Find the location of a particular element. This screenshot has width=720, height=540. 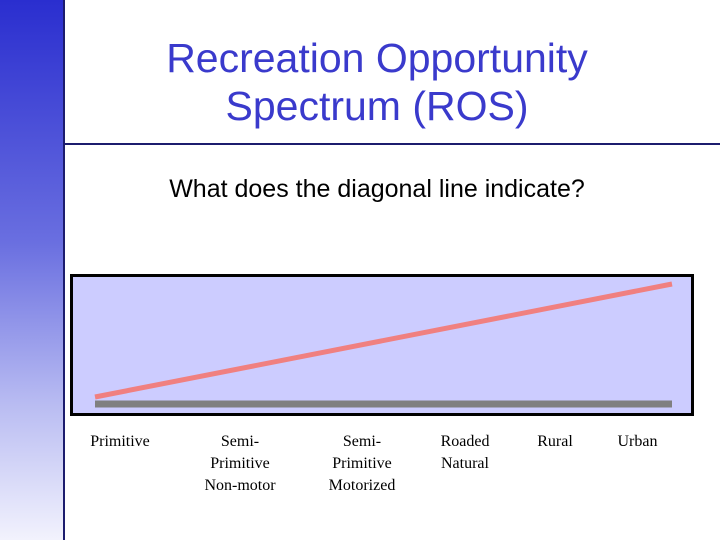

side-divider is located at coordinates (64, 270).